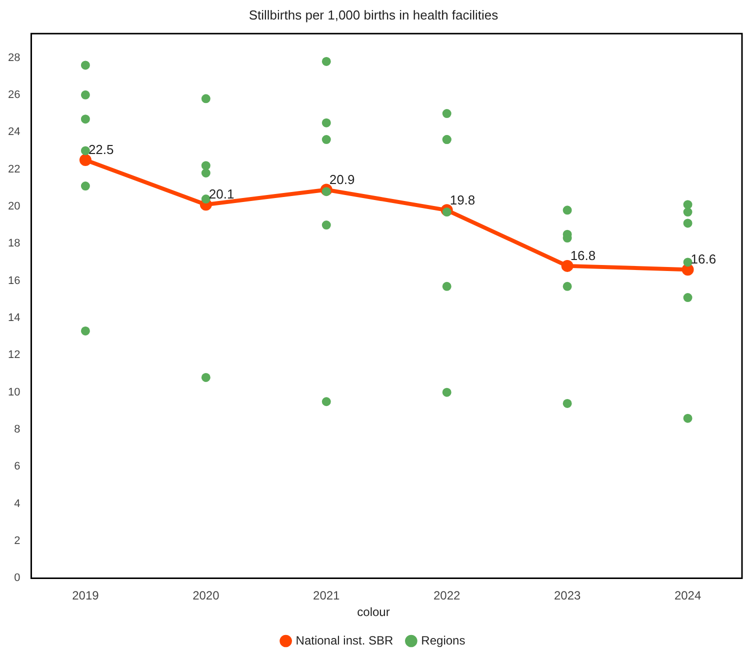 The image size is (750, 667). Describe the element at coordinates (688, 595) in the screenshot. I see `x-tick-label: 2024` at that location.